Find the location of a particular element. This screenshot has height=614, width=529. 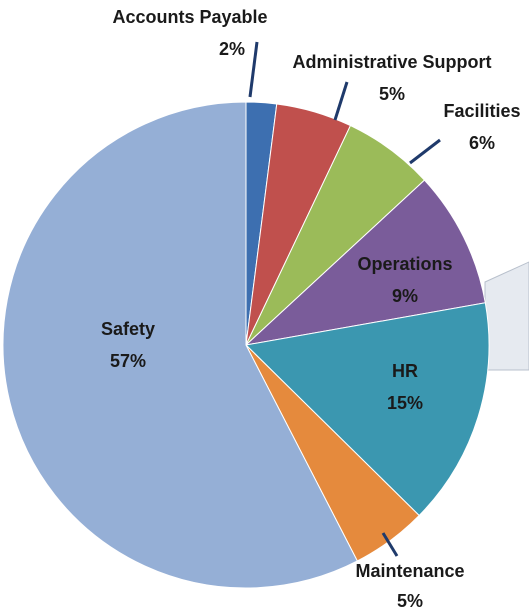

data-label-name: Safety is located at coordinates (128, 329).